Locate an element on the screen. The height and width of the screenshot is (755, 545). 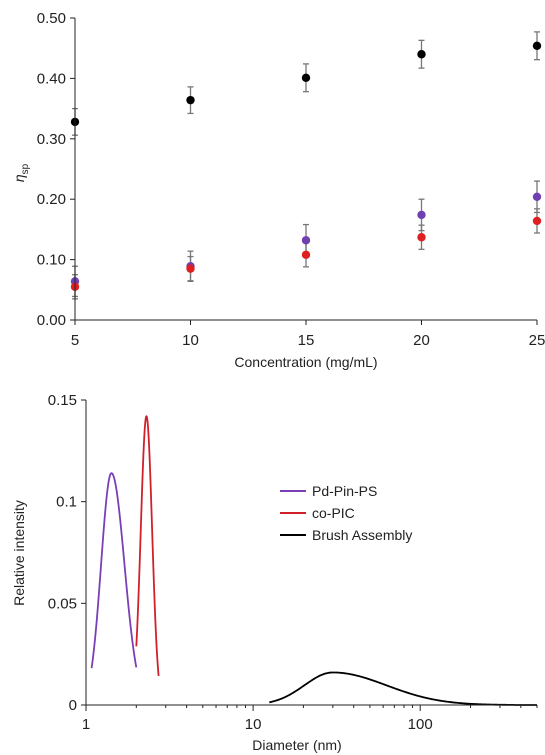
brush-assembly-curve is located at coordinates (403, 688).